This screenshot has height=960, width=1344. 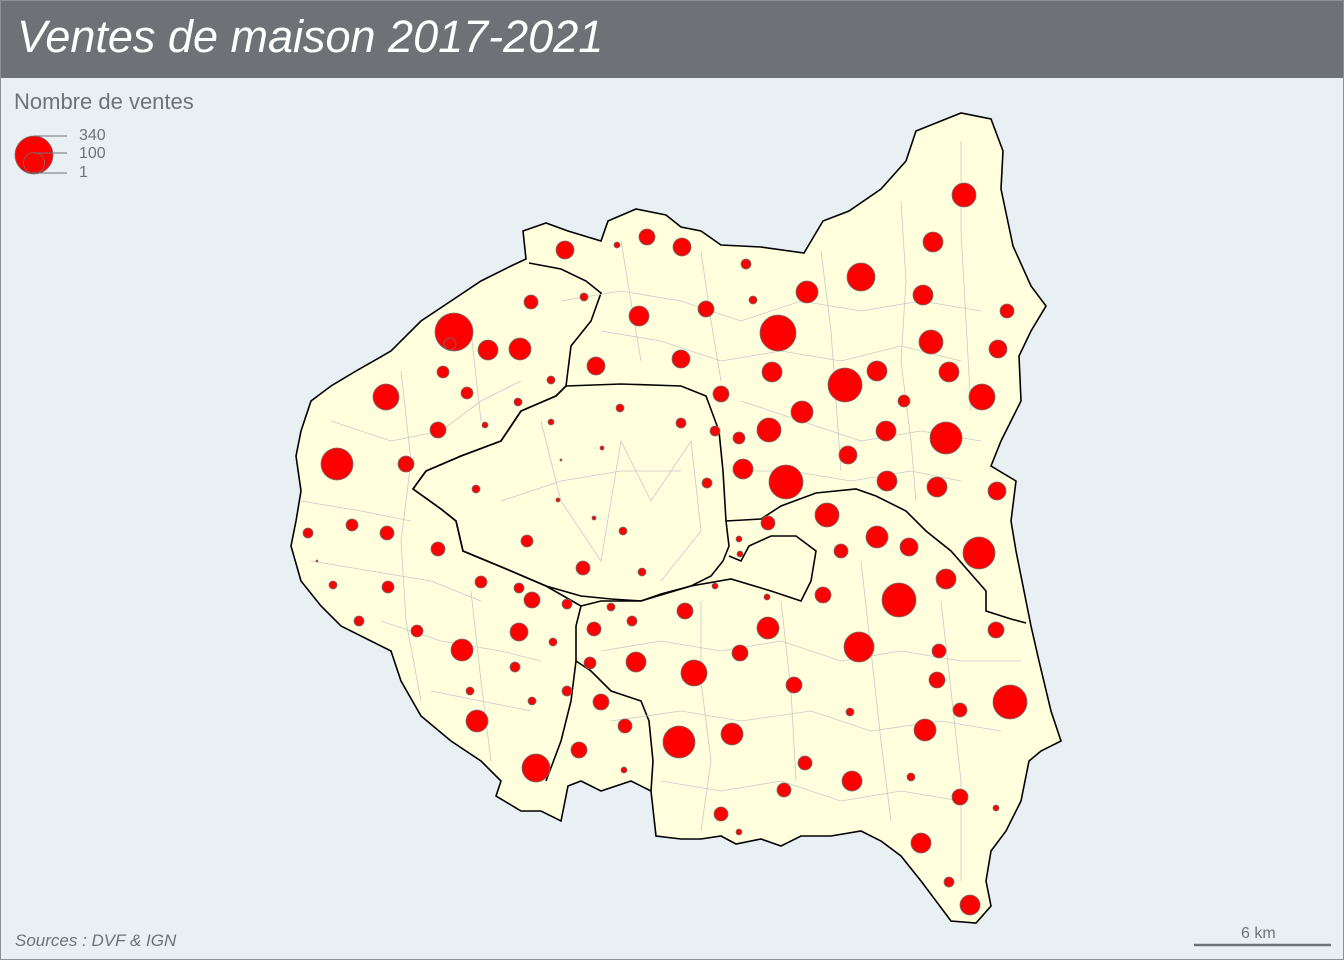 I want to click on border-val-de-marne, so click(x=698, y=571).